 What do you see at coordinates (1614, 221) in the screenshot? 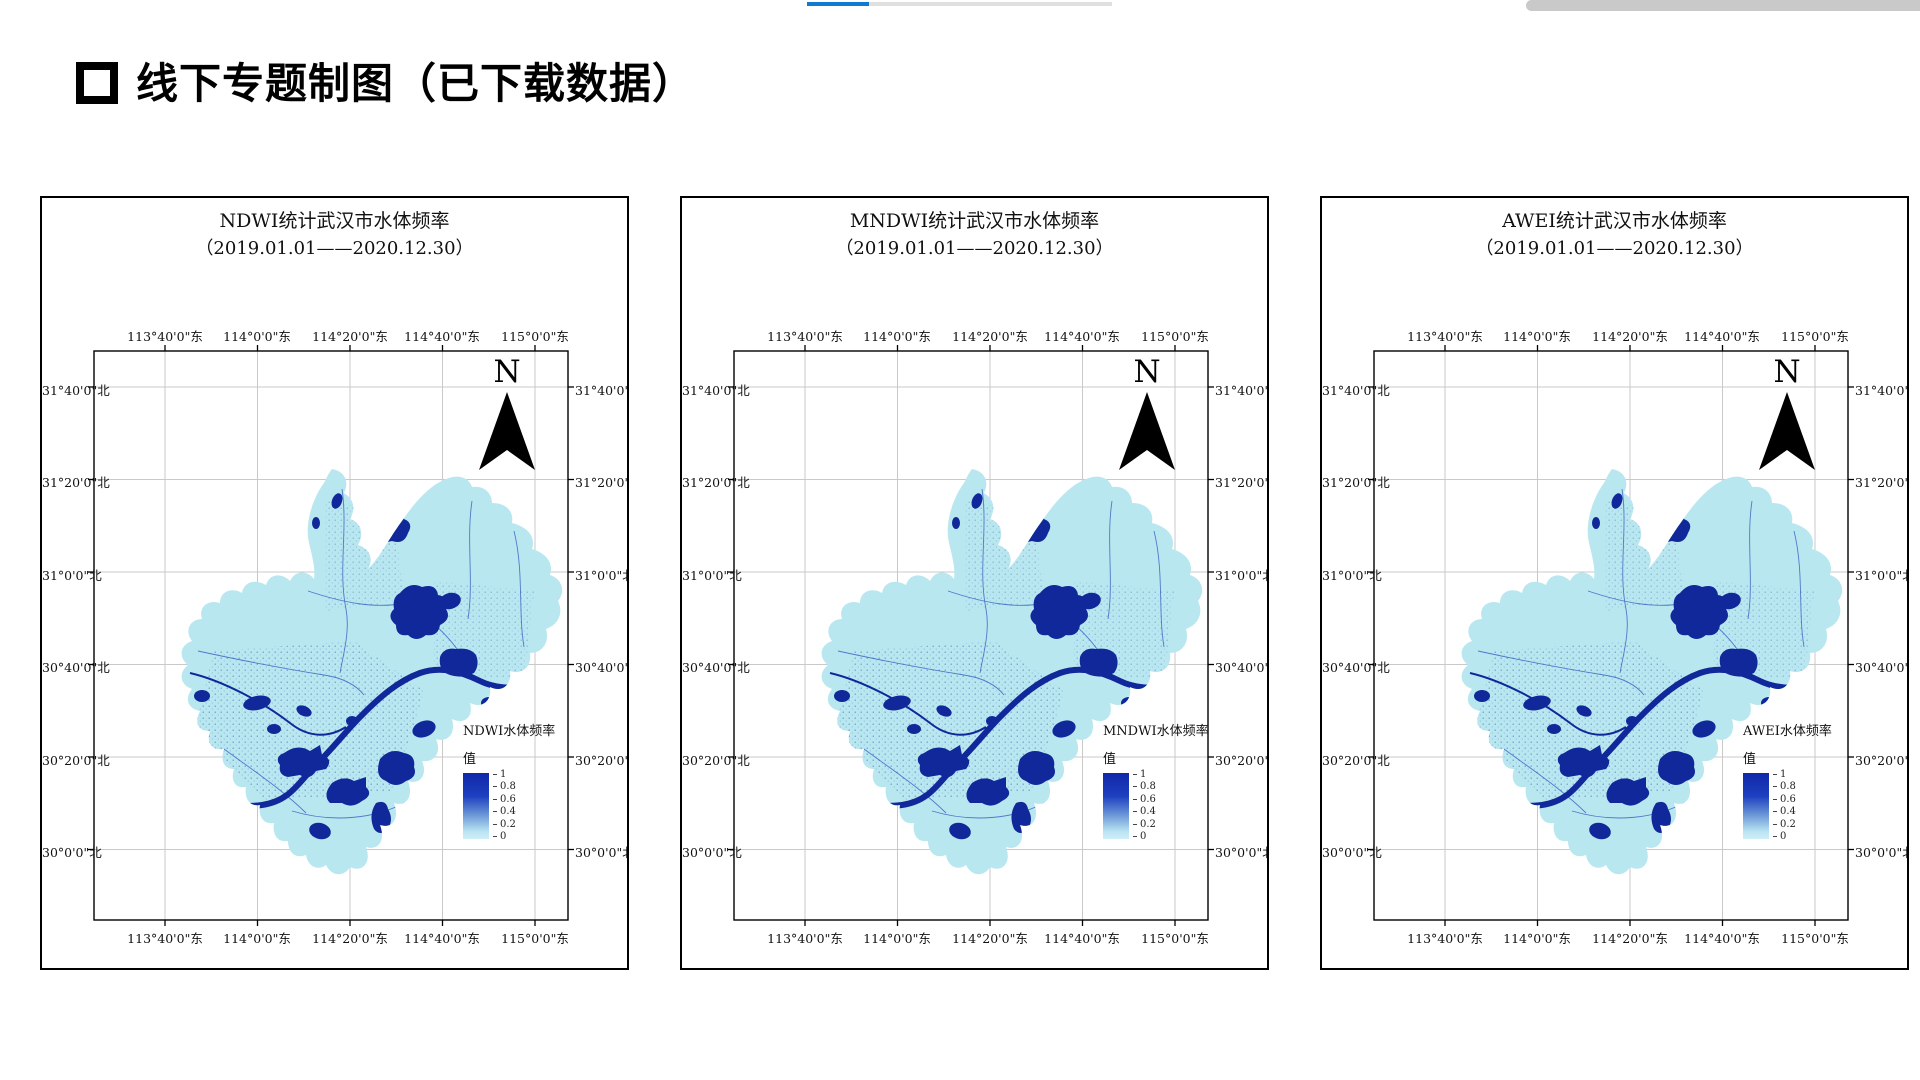
I see `map-title: AWEI统计武汉市水体频率` at bounding box center [1614, 221].